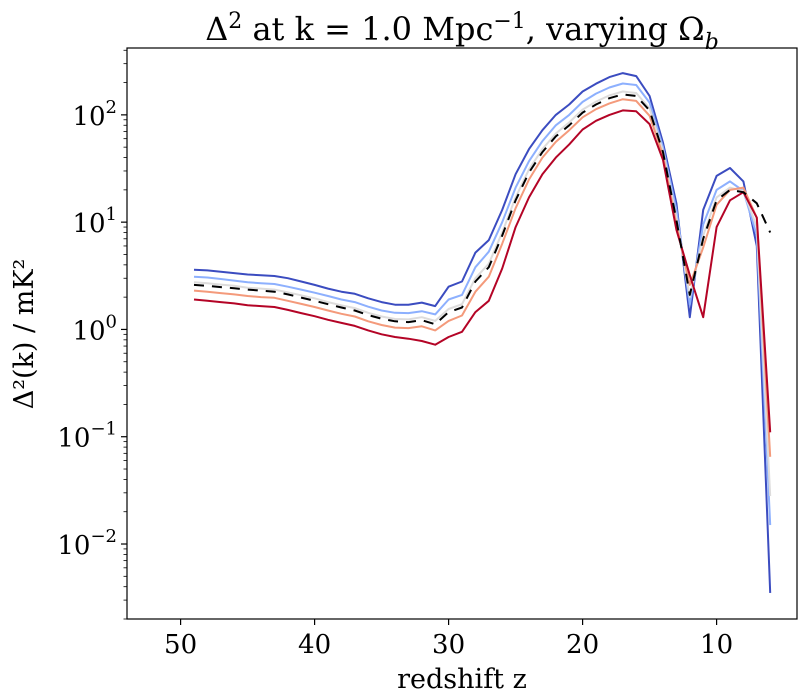 This screenshot has height=700, width=800. Describe the element at coordinates (94, 328) in the screenshot. I see `y-tick-label: 10⁰` at that location.